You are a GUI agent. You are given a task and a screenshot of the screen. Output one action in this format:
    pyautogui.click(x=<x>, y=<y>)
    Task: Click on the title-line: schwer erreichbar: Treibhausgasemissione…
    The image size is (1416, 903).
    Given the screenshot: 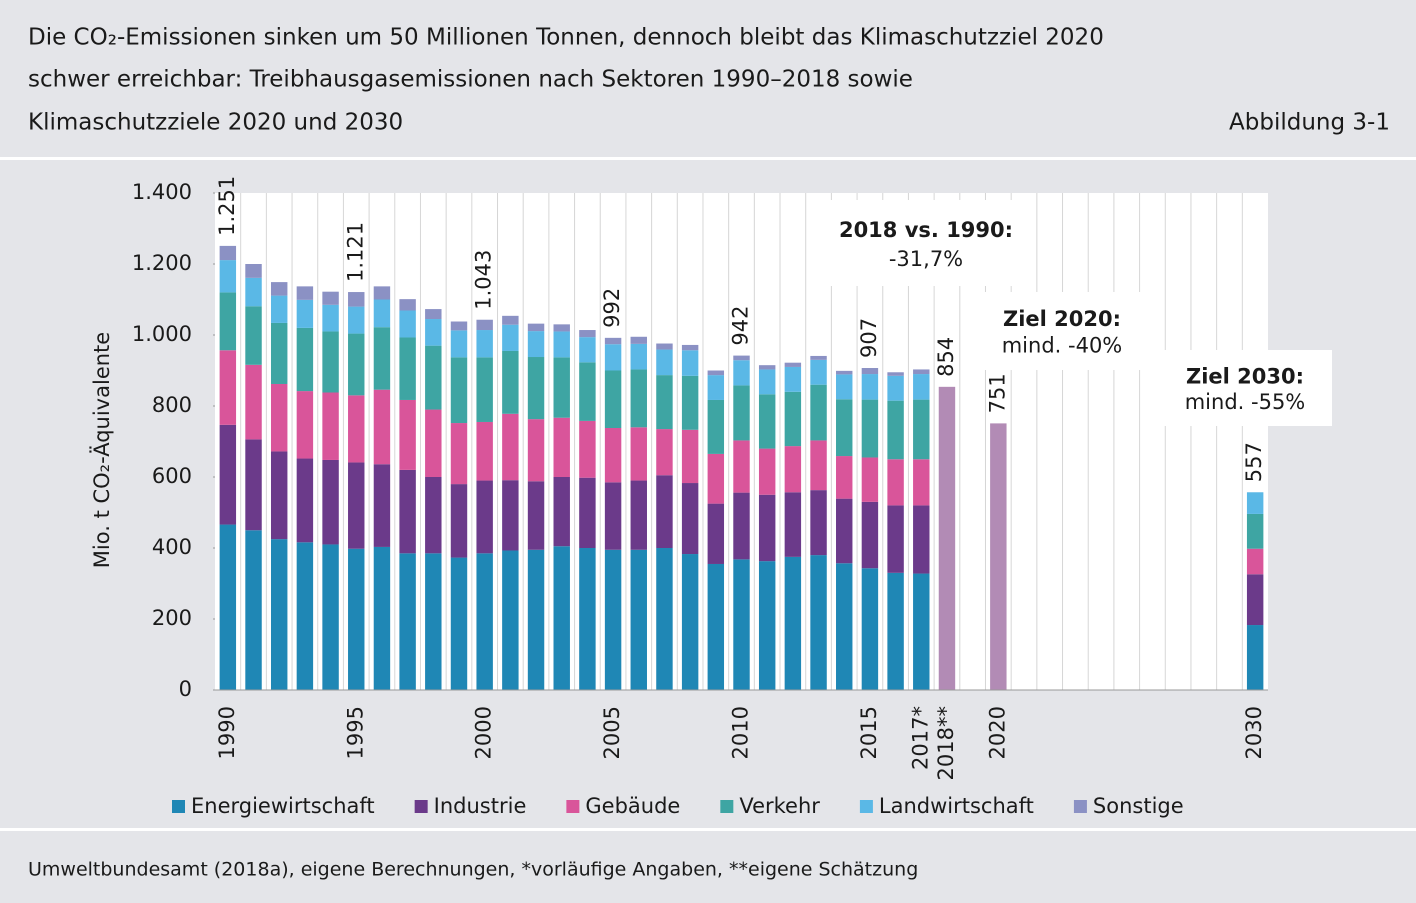 What is the action you would take?
    pyautogui.click(x=470, y=80)
    